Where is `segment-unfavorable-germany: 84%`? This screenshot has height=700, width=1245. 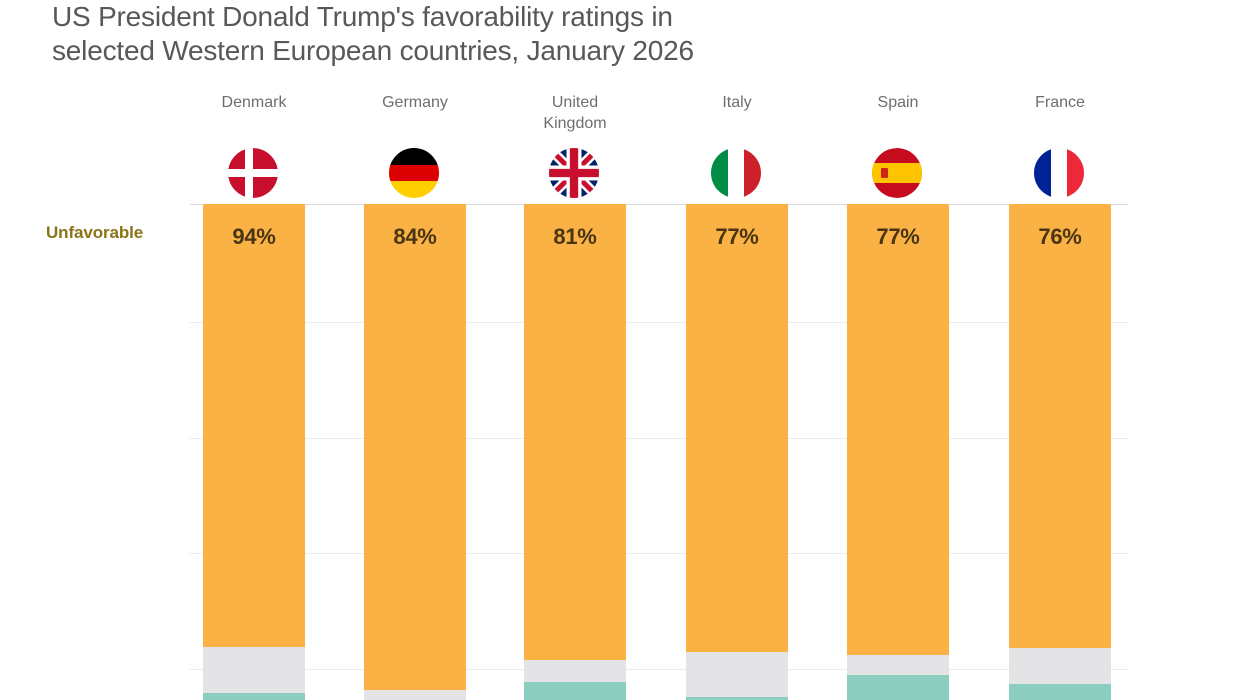 segment-unfavorable-germany: 84% is located at coordinates (415, 447).